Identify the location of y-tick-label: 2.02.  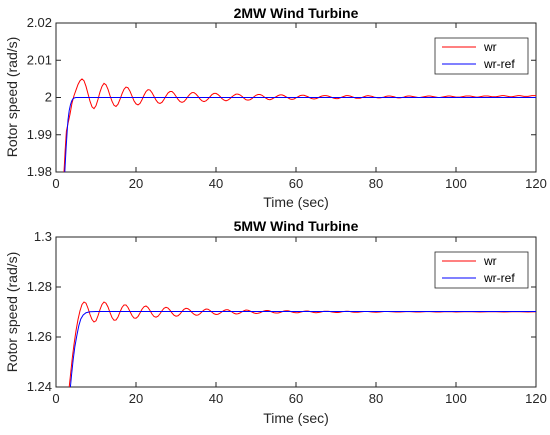
(39, 22).